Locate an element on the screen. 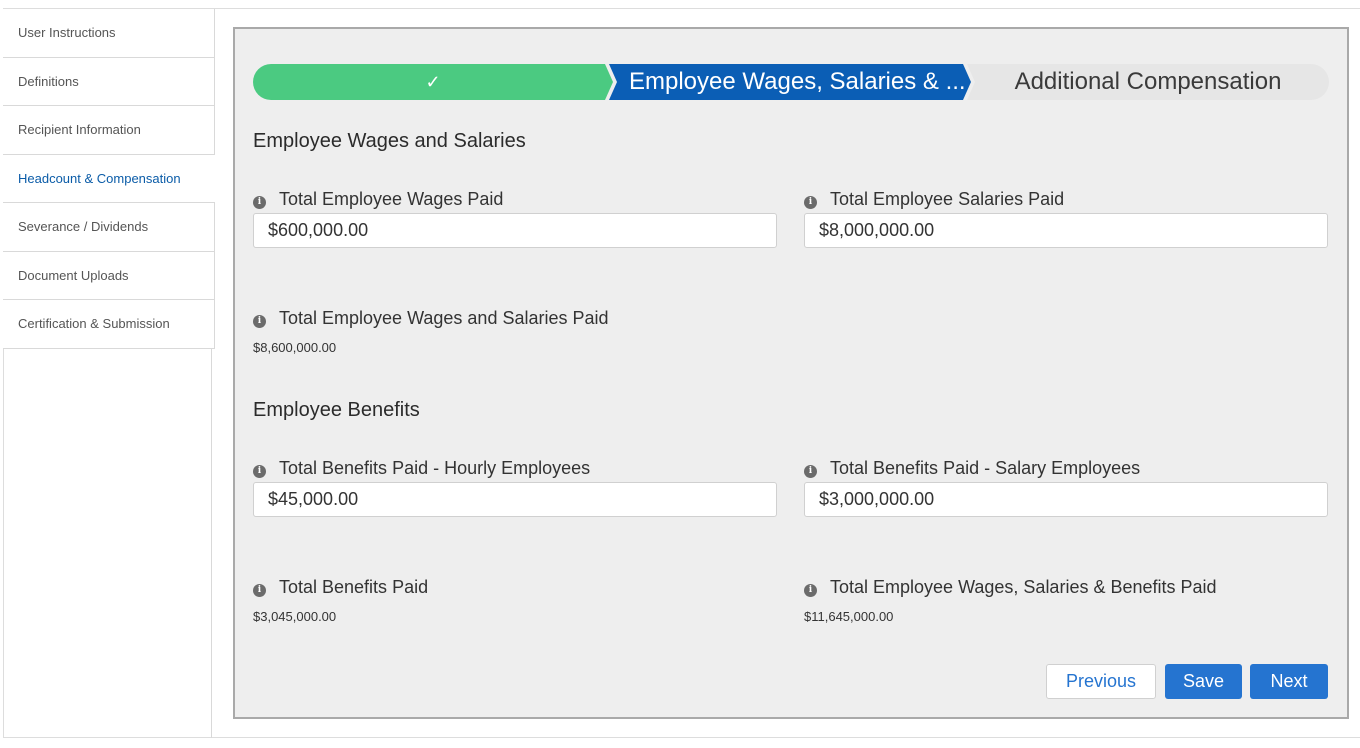 The image size is (1360, 748). wages-salaries-total-value: $8,600,000.00 is located at coordinates (295, 347).